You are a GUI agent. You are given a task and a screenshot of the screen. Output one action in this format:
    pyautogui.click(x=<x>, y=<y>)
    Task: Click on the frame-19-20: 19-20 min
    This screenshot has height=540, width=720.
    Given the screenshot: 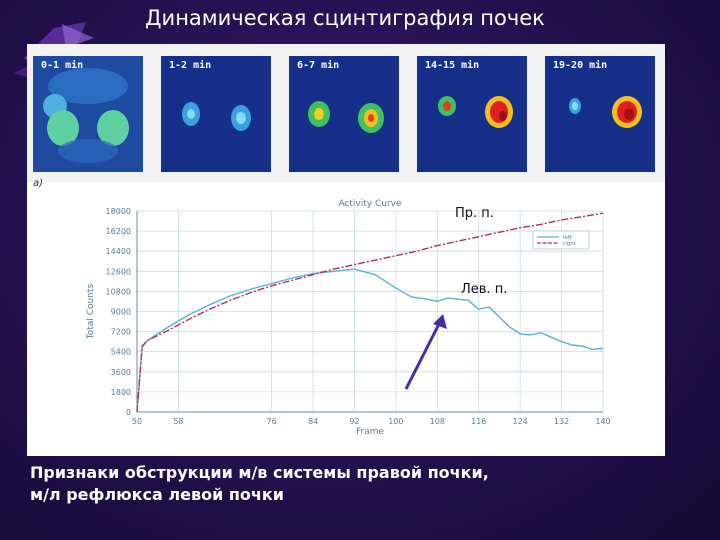 What is the action you would take?
    pyautogui.click(x=600, y=114)
    